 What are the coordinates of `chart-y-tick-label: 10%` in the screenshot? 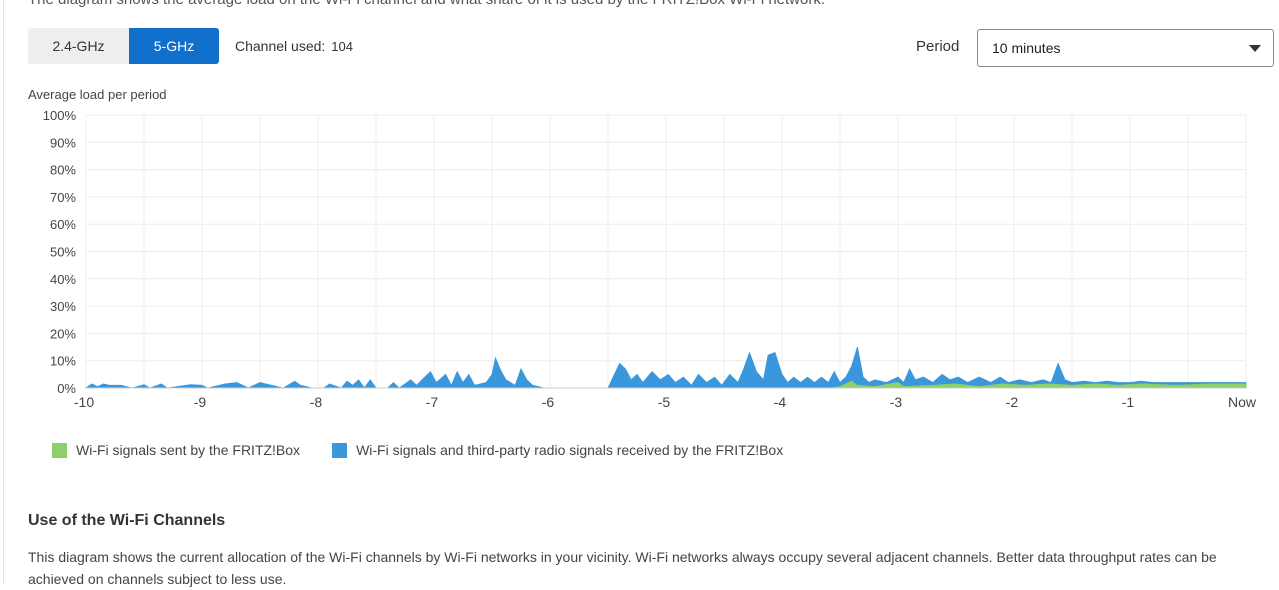 It's located at (63, 361).